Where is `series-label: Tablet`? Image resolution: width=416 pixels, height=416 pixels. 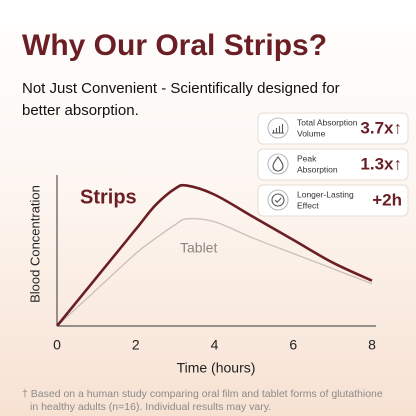
series-label: Tablet is located at coordinates (198, 248).